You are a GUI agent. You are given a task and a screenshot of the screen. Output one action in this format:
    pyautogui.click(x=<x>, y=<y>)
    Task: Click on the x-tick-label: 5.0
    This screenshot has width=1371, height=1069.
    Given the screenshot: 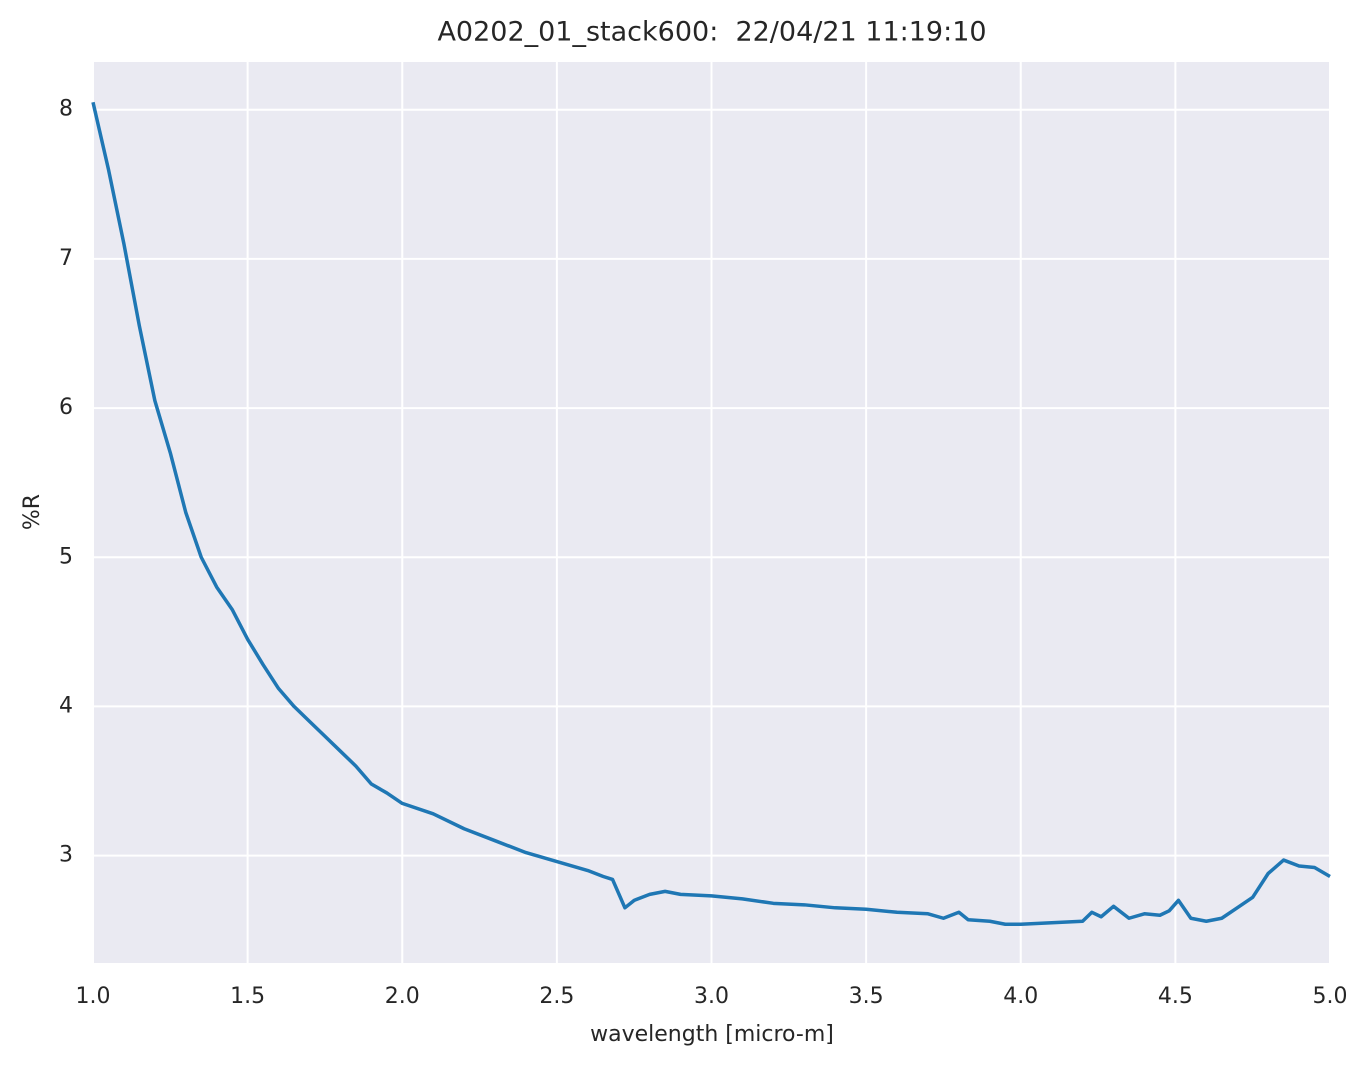 What is the action you would take?
    pyautogui.click(x=1330, y=996)
    